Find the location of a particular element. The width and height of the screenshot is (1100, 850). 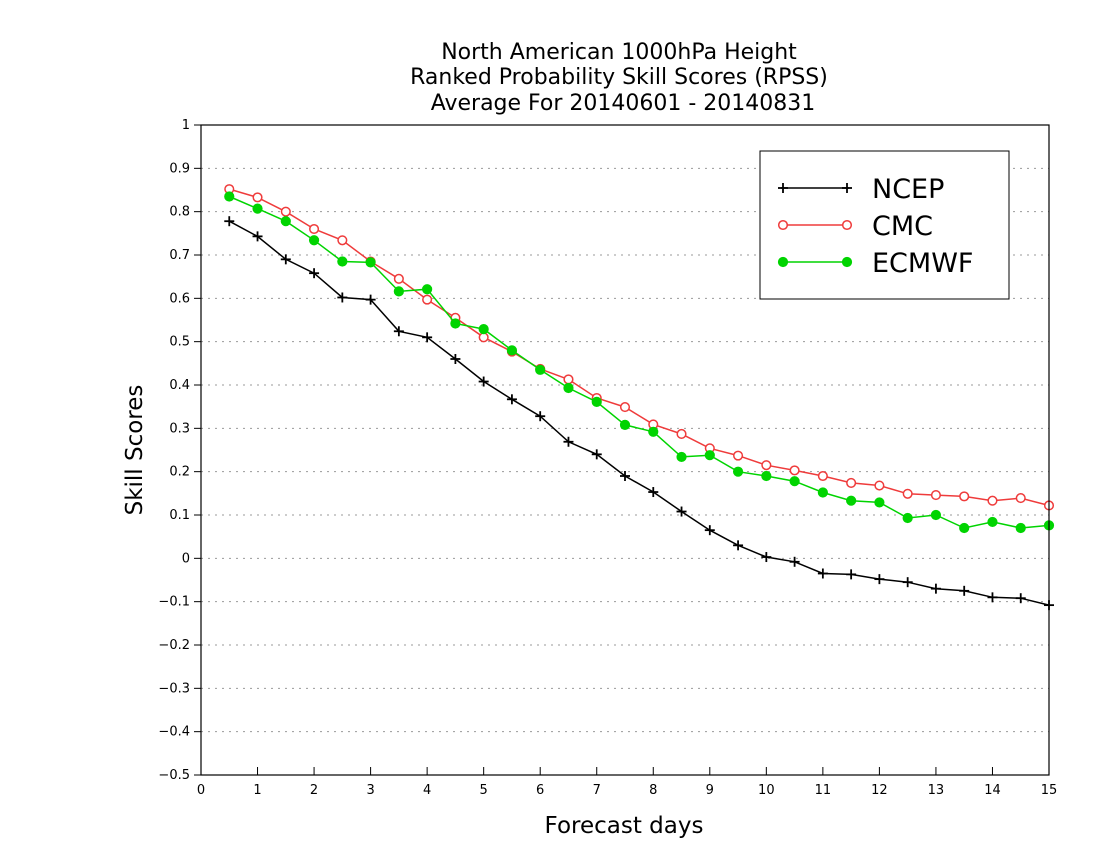

x-tick-label: 7 is located at coordinates (597, 790).